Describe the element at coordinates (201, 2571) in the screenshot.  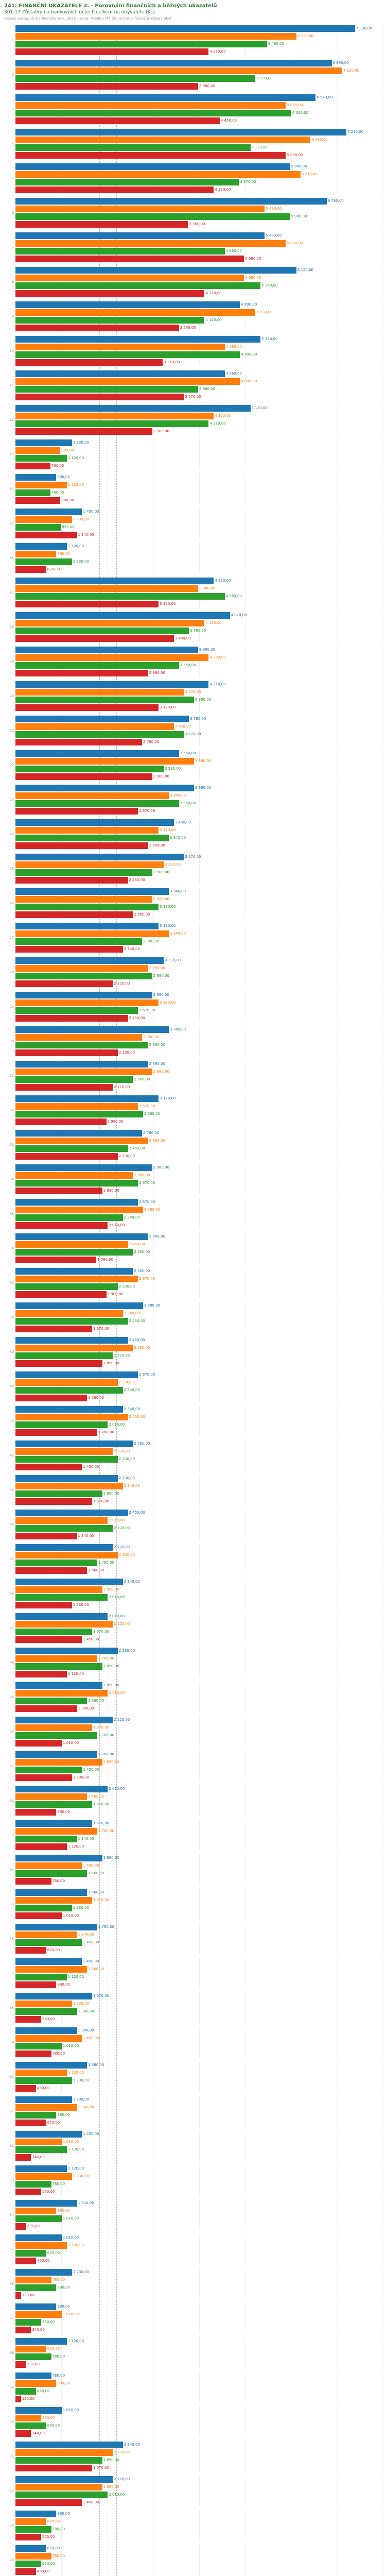
I see `bar-row: 450,00` at that location.